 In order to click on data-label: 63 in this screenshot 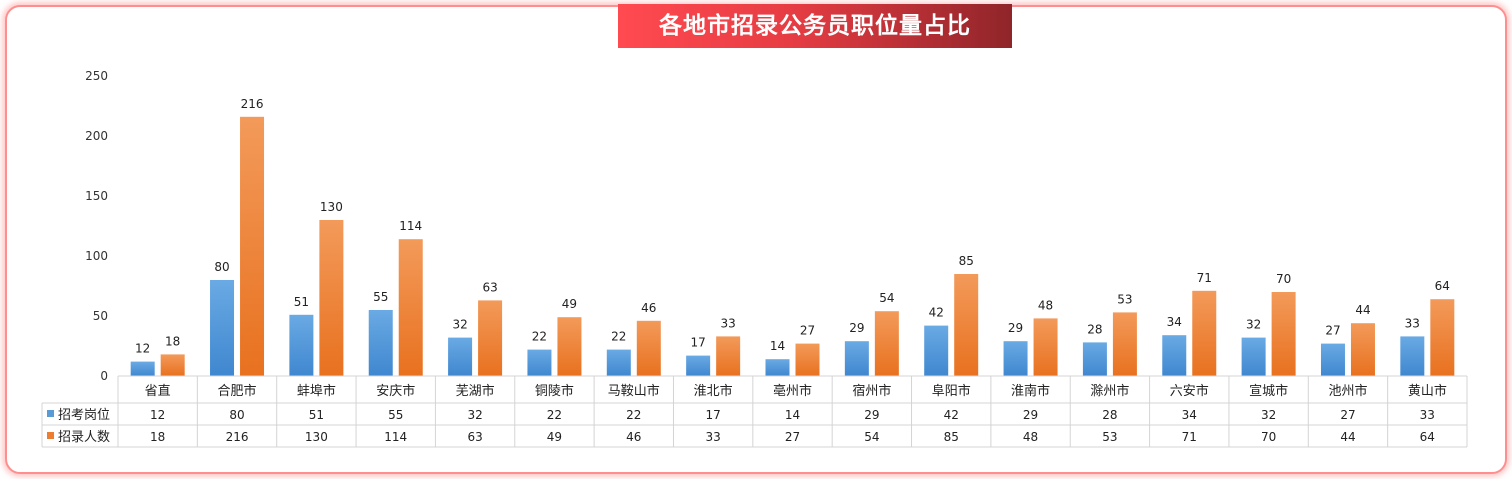, I will do `click(489, 287)`.